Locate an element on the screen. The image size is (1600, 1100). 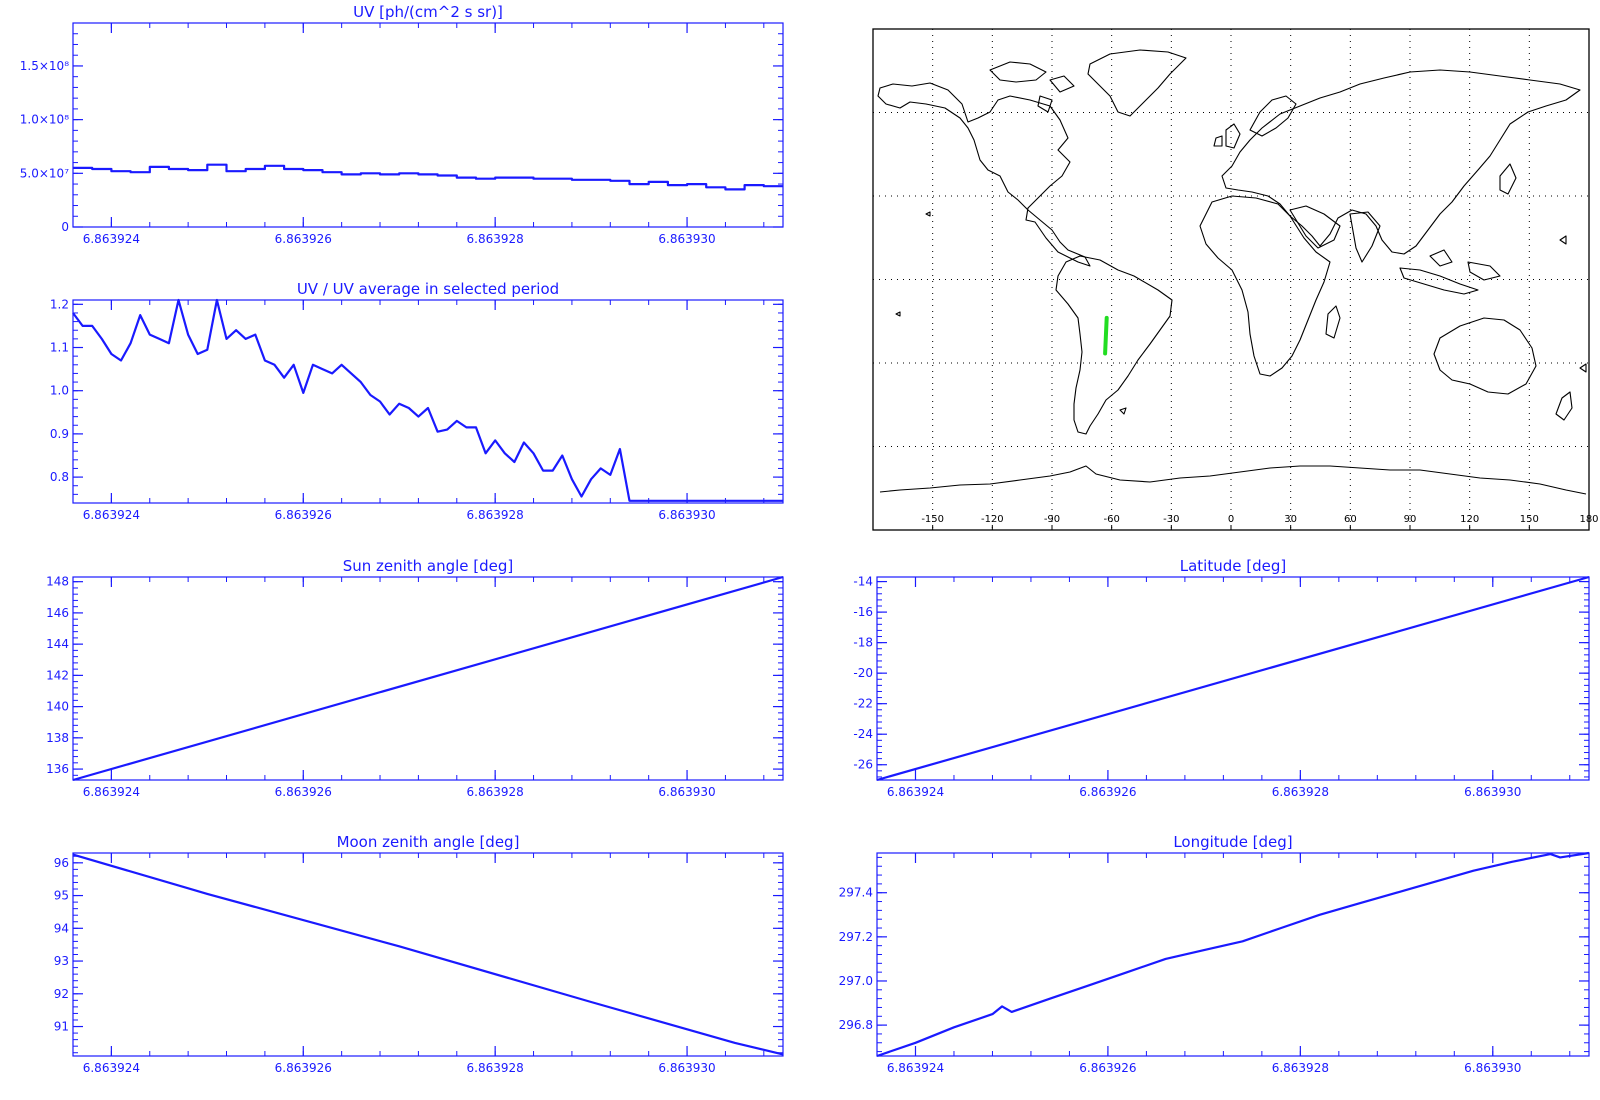
satellite-track is located at coordinates (1106, 335).